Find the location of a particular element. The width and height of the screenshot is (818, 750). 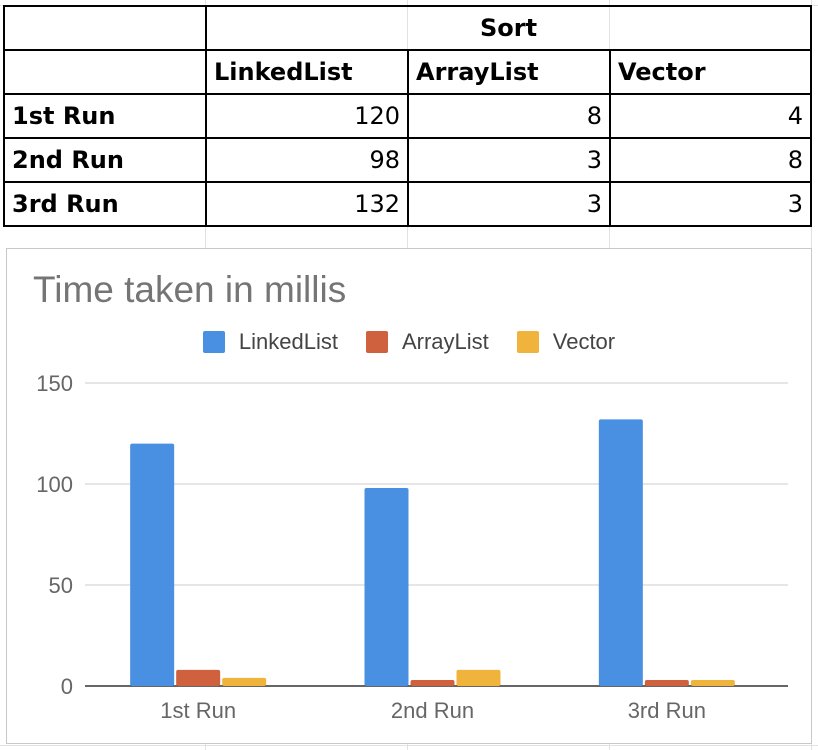

table-row: 2nd Run 98 3 8 is located at coordinates (407, 160).